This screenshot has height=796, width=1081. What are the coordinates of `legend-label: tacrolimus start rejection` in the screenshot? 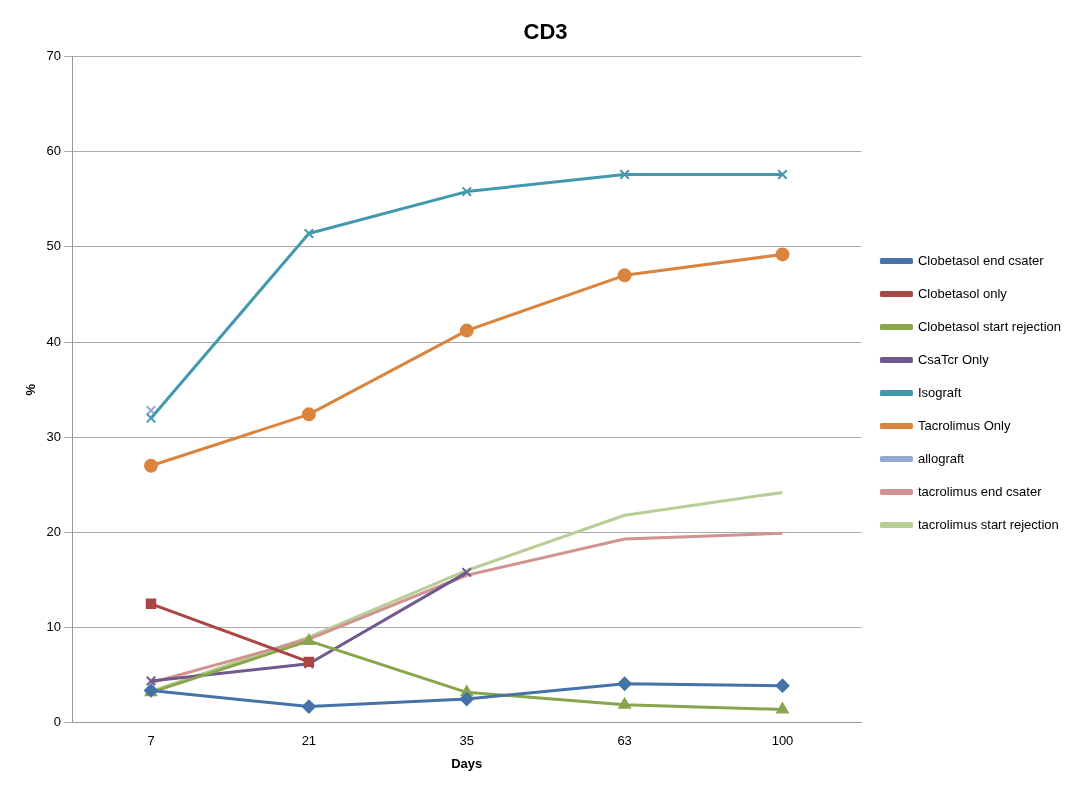 It's located at (988, 524).